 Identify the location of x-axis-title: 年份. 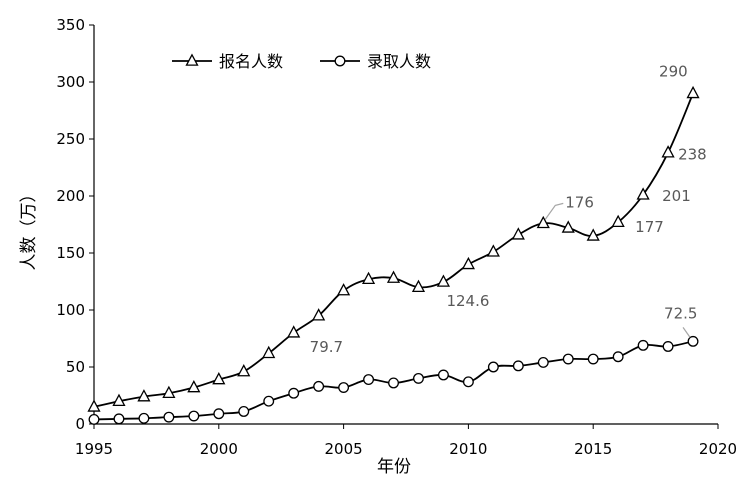
(394, 467).